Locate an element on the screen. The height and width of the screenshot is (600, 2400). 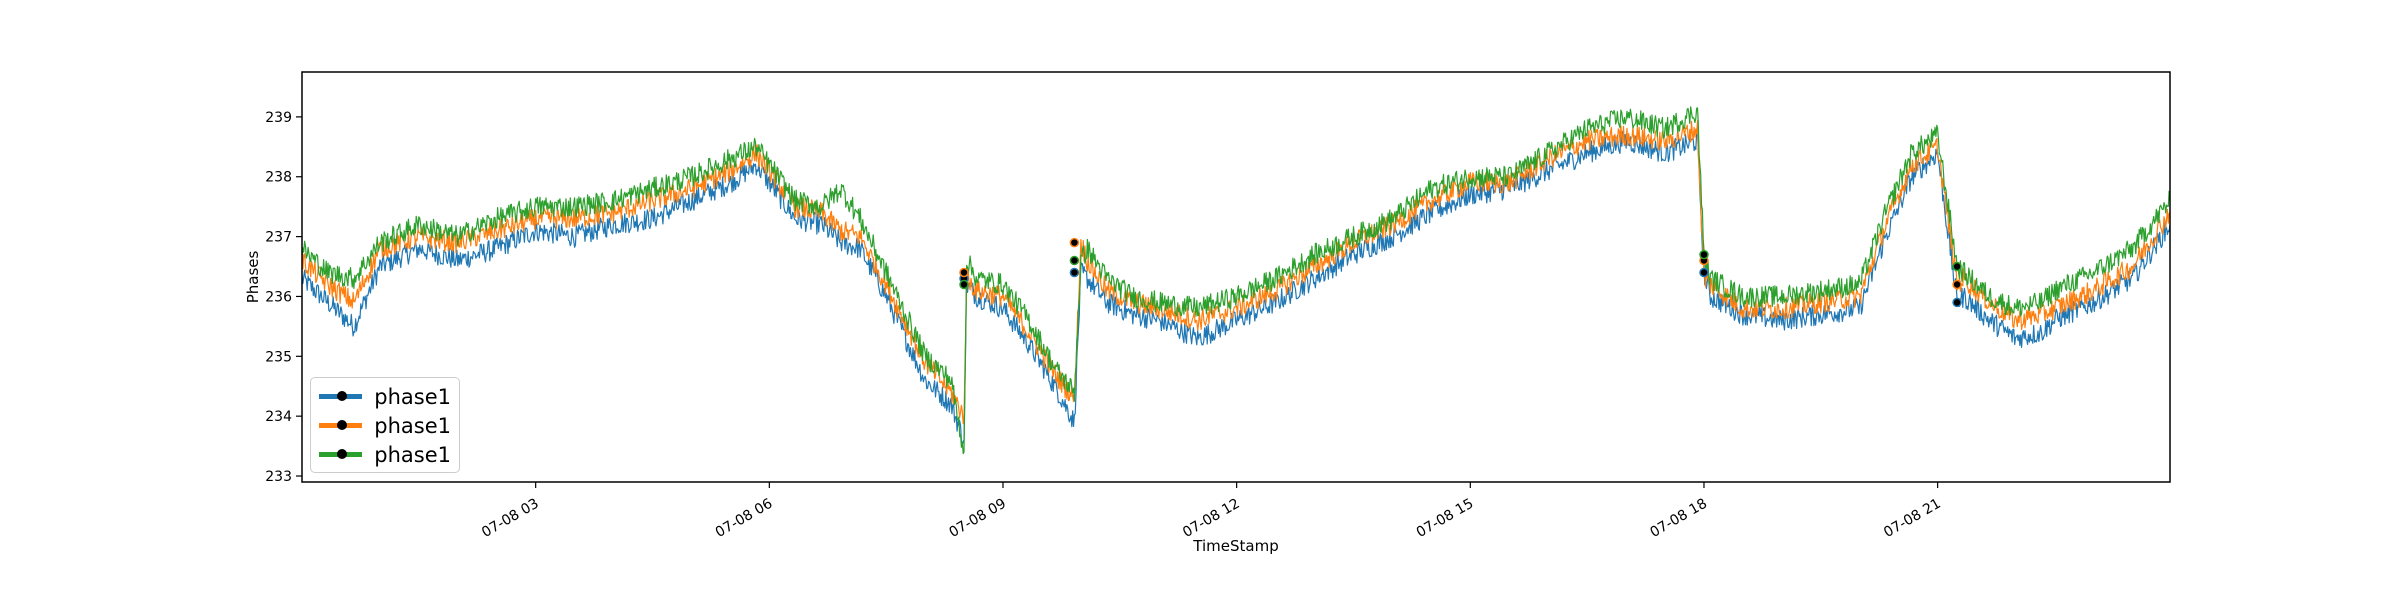
y-tick-label: 236 is located at coordinates (278, 297).